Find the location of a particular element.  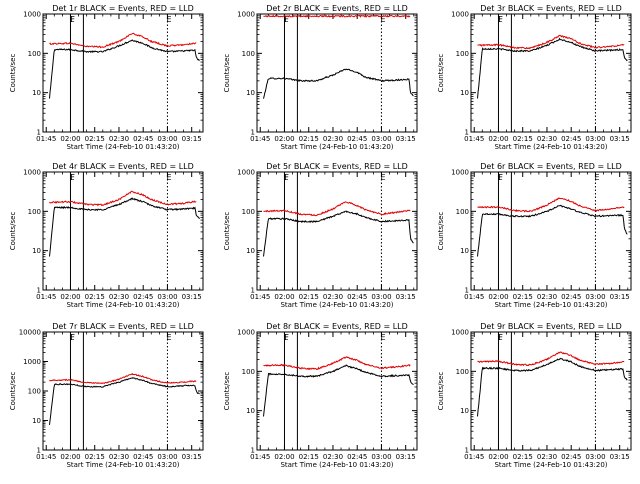

chart-title: Det 5r BLACK = Events, RED = LLD is located at coordinates (337, 166).